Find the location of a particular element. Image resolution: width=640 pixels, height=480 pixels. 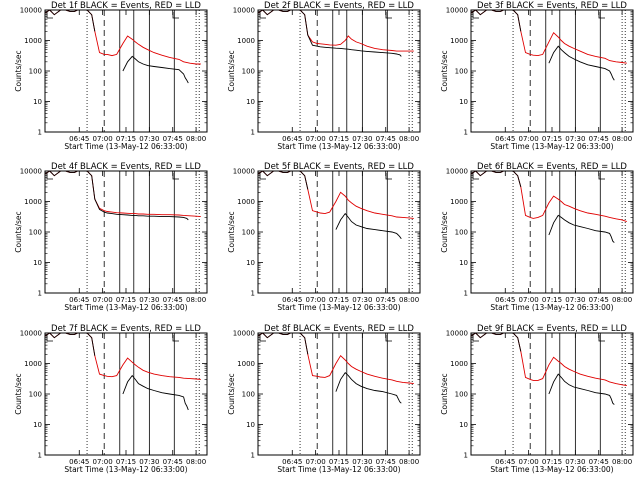

panel-title: Det 4f BLACK = Events, RED = LLD is located at coordinates (126, 167).